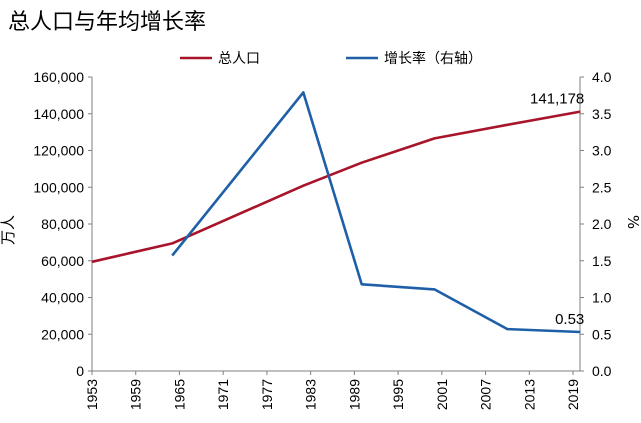  I want to click on x-tick-label: 2013, so click(529, 394).